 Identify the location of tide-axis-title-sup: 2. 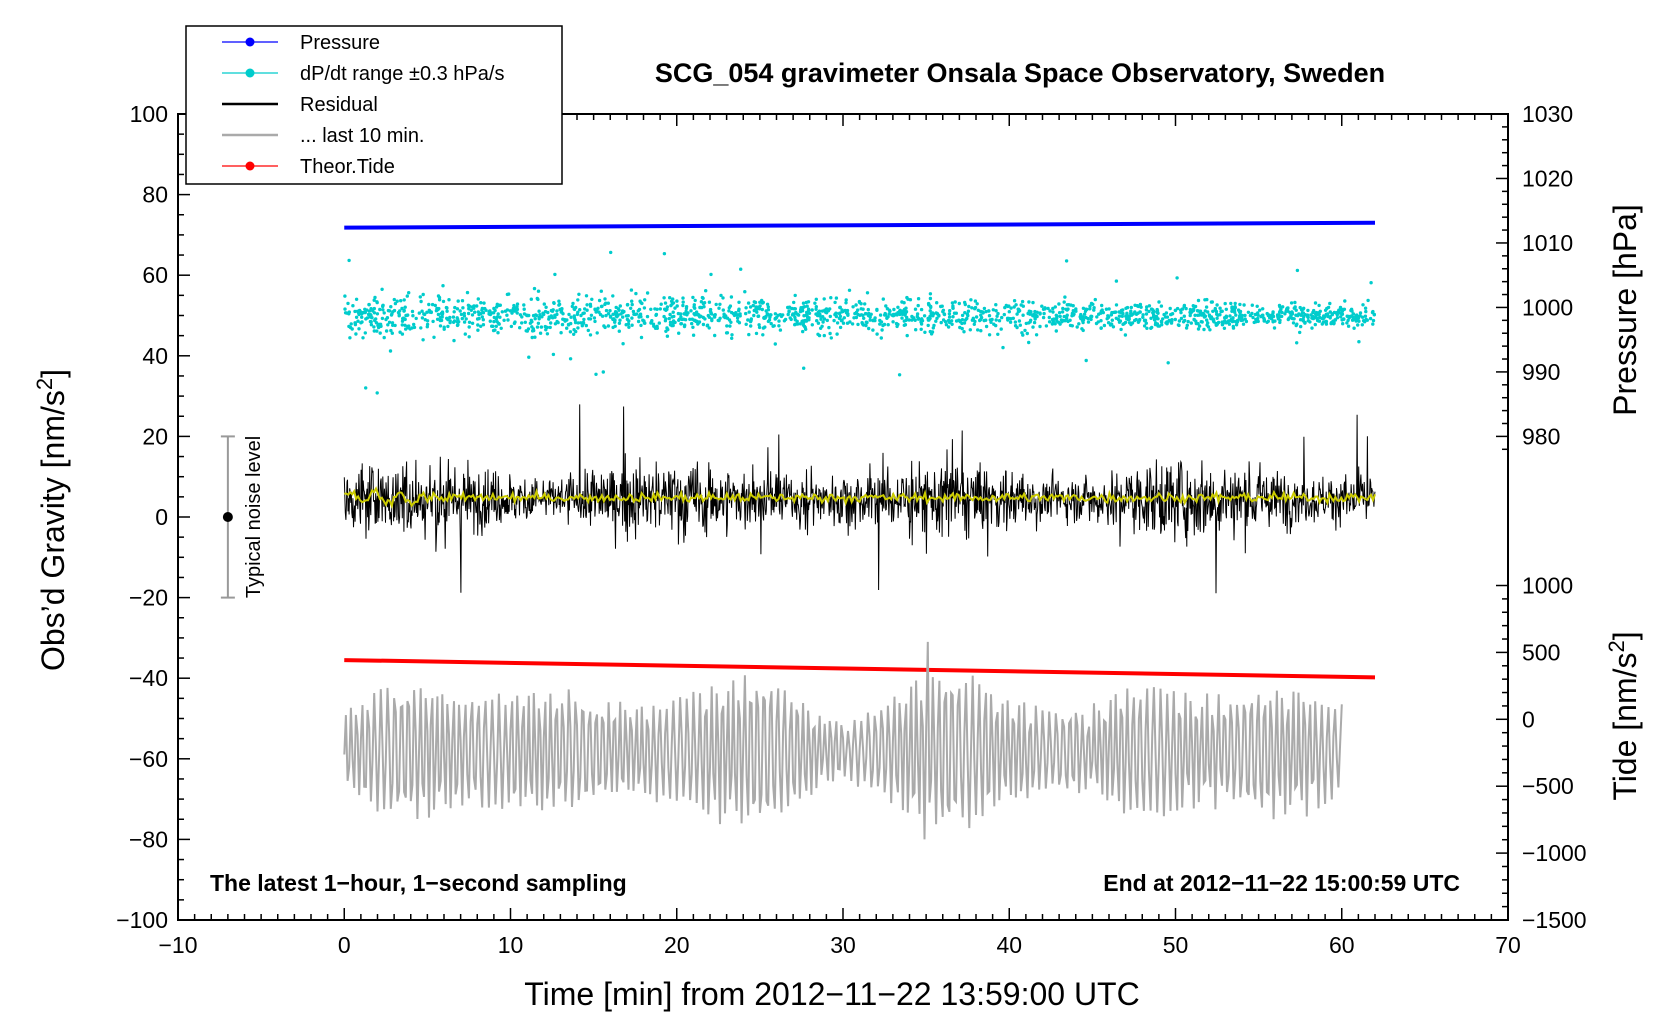
(1616, 646).